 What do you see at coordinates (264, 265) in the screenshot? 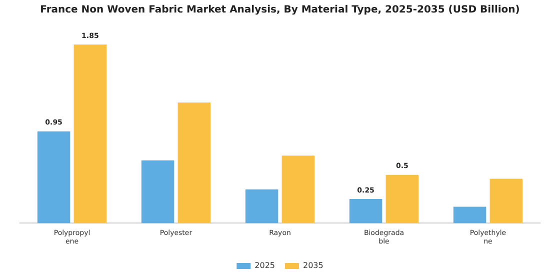
I see `legend-label: 2025` at bounding box center [264, 265].